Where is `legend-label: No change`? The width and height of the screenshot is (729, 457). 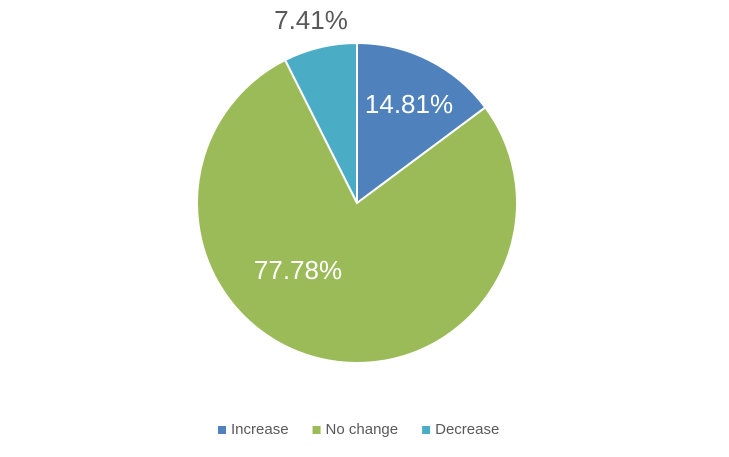 legend-label: No change is located at coordinates (362, 429).